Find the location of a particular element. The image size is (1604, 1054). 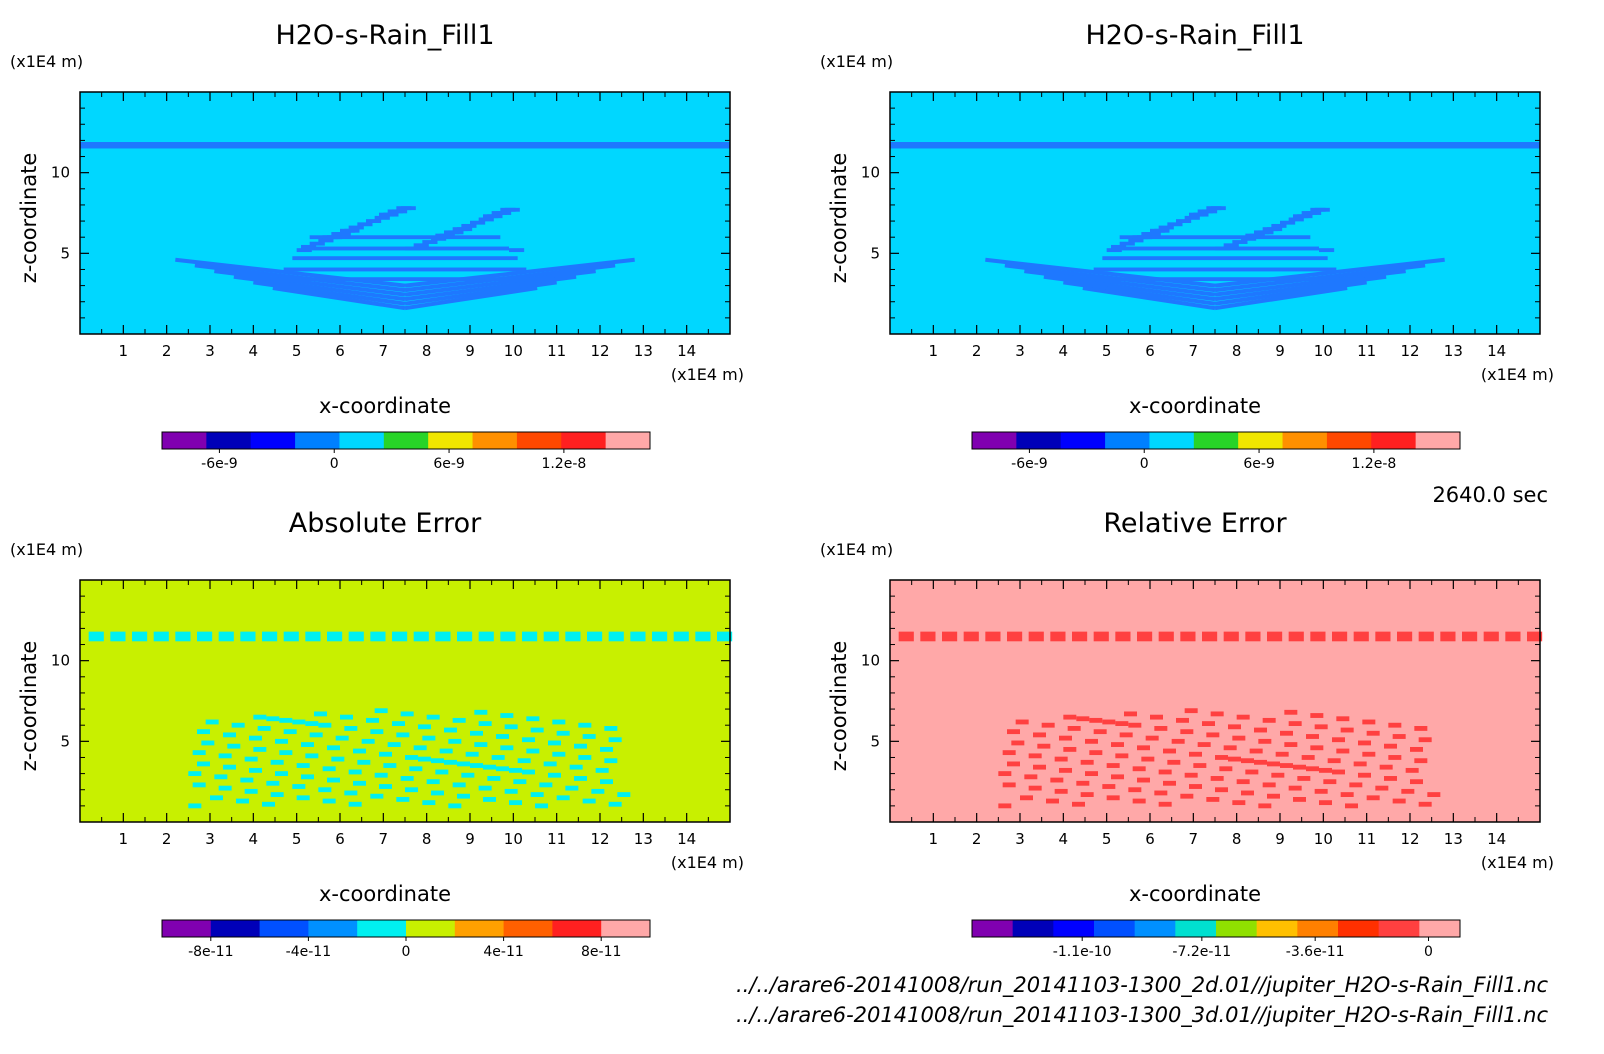

x-tick-label: 6 is located at coordinates (340, 839).